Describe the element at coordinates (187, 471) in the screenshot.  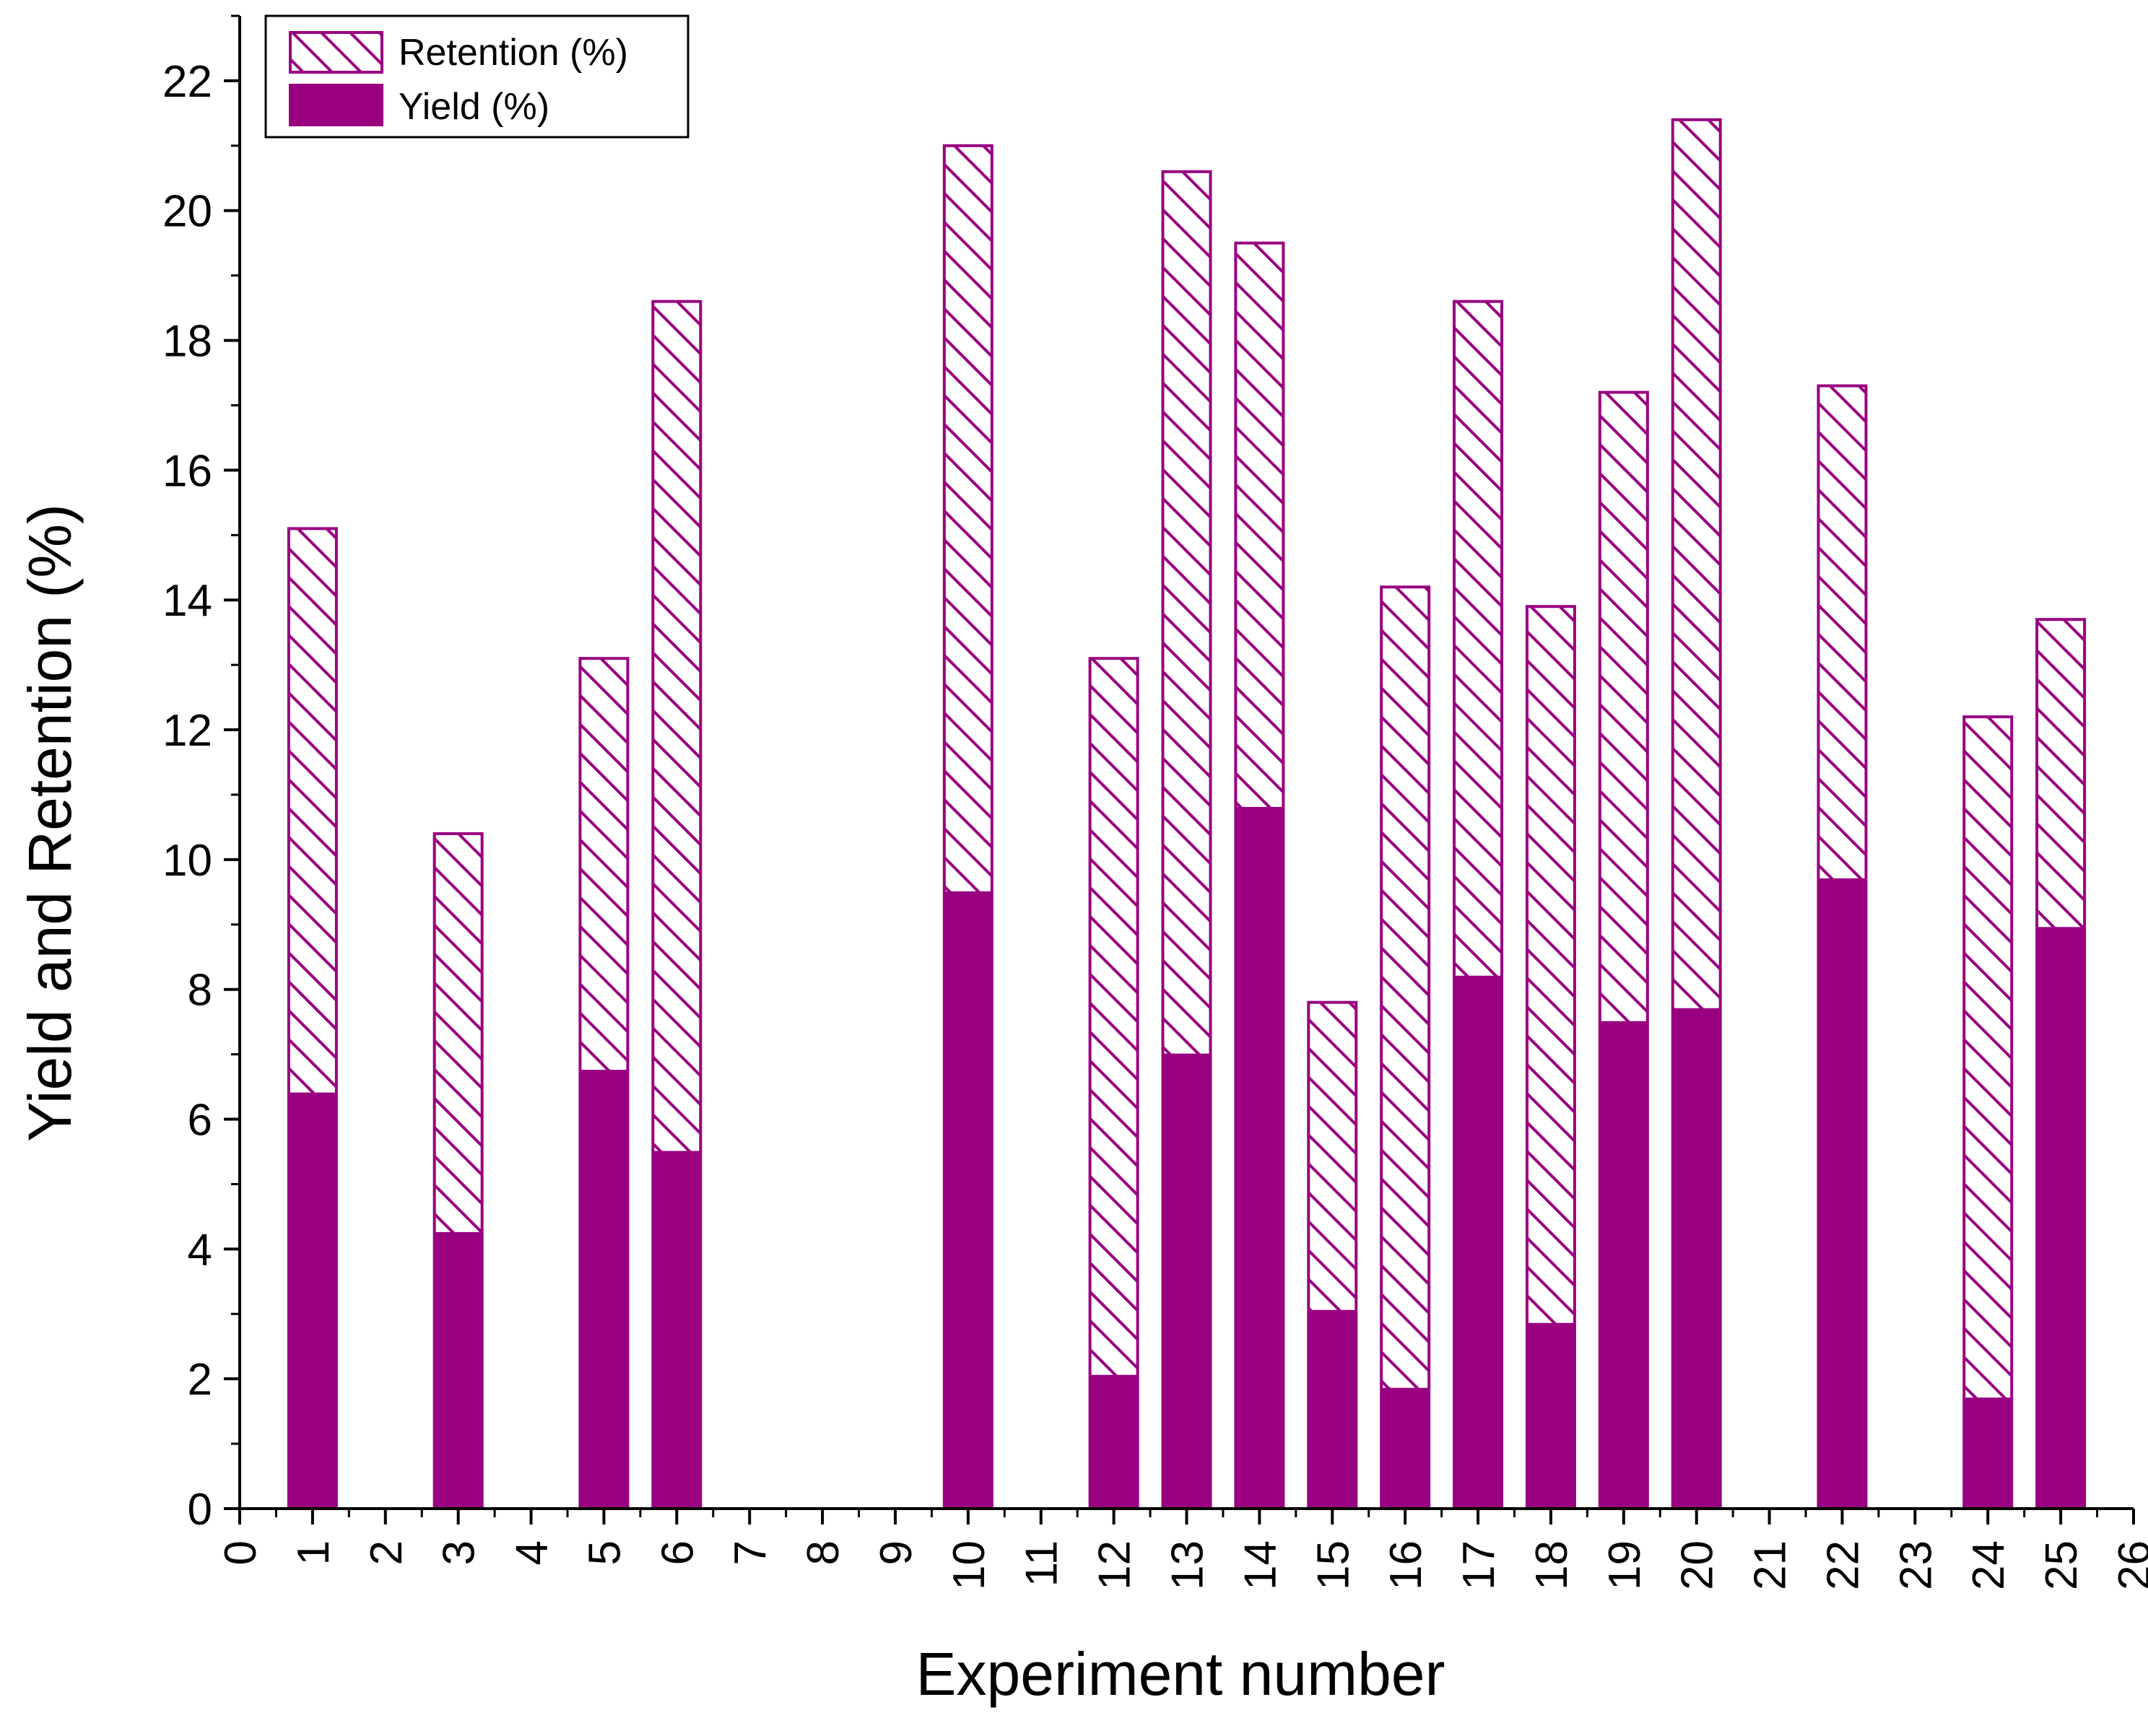
I see `y-tick-label: 16` at that location.